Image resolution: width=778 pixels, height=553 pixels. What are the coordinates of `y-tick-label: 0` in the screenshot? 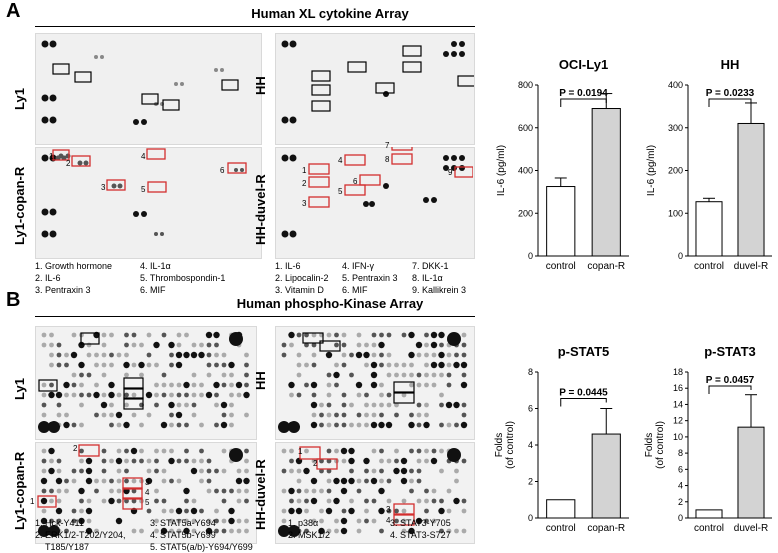 It's located at (680, 256).